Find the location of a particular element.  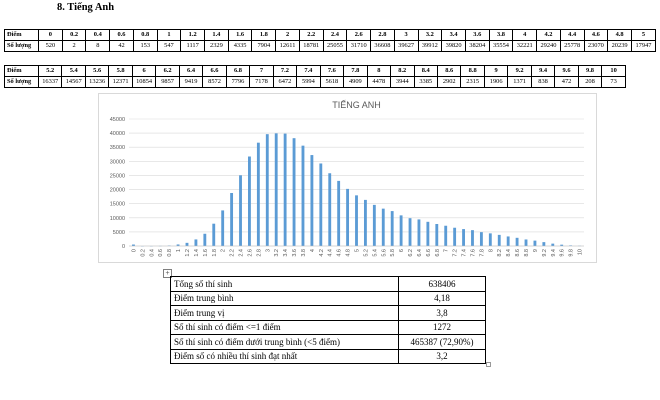

count-cell: 547 is located at coordinates (169, 46).